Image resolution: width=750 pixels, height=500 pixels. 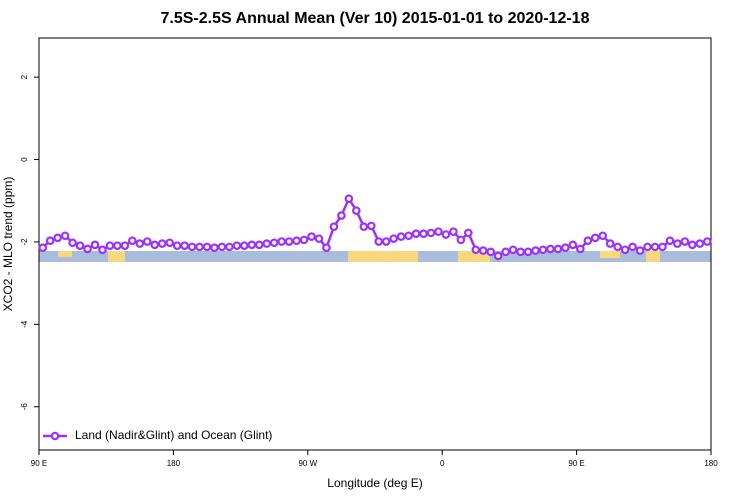 What do you see at coordinates (55, 436) in the screenshot?
I see `legend-marker` at bounding box center [55, 436].